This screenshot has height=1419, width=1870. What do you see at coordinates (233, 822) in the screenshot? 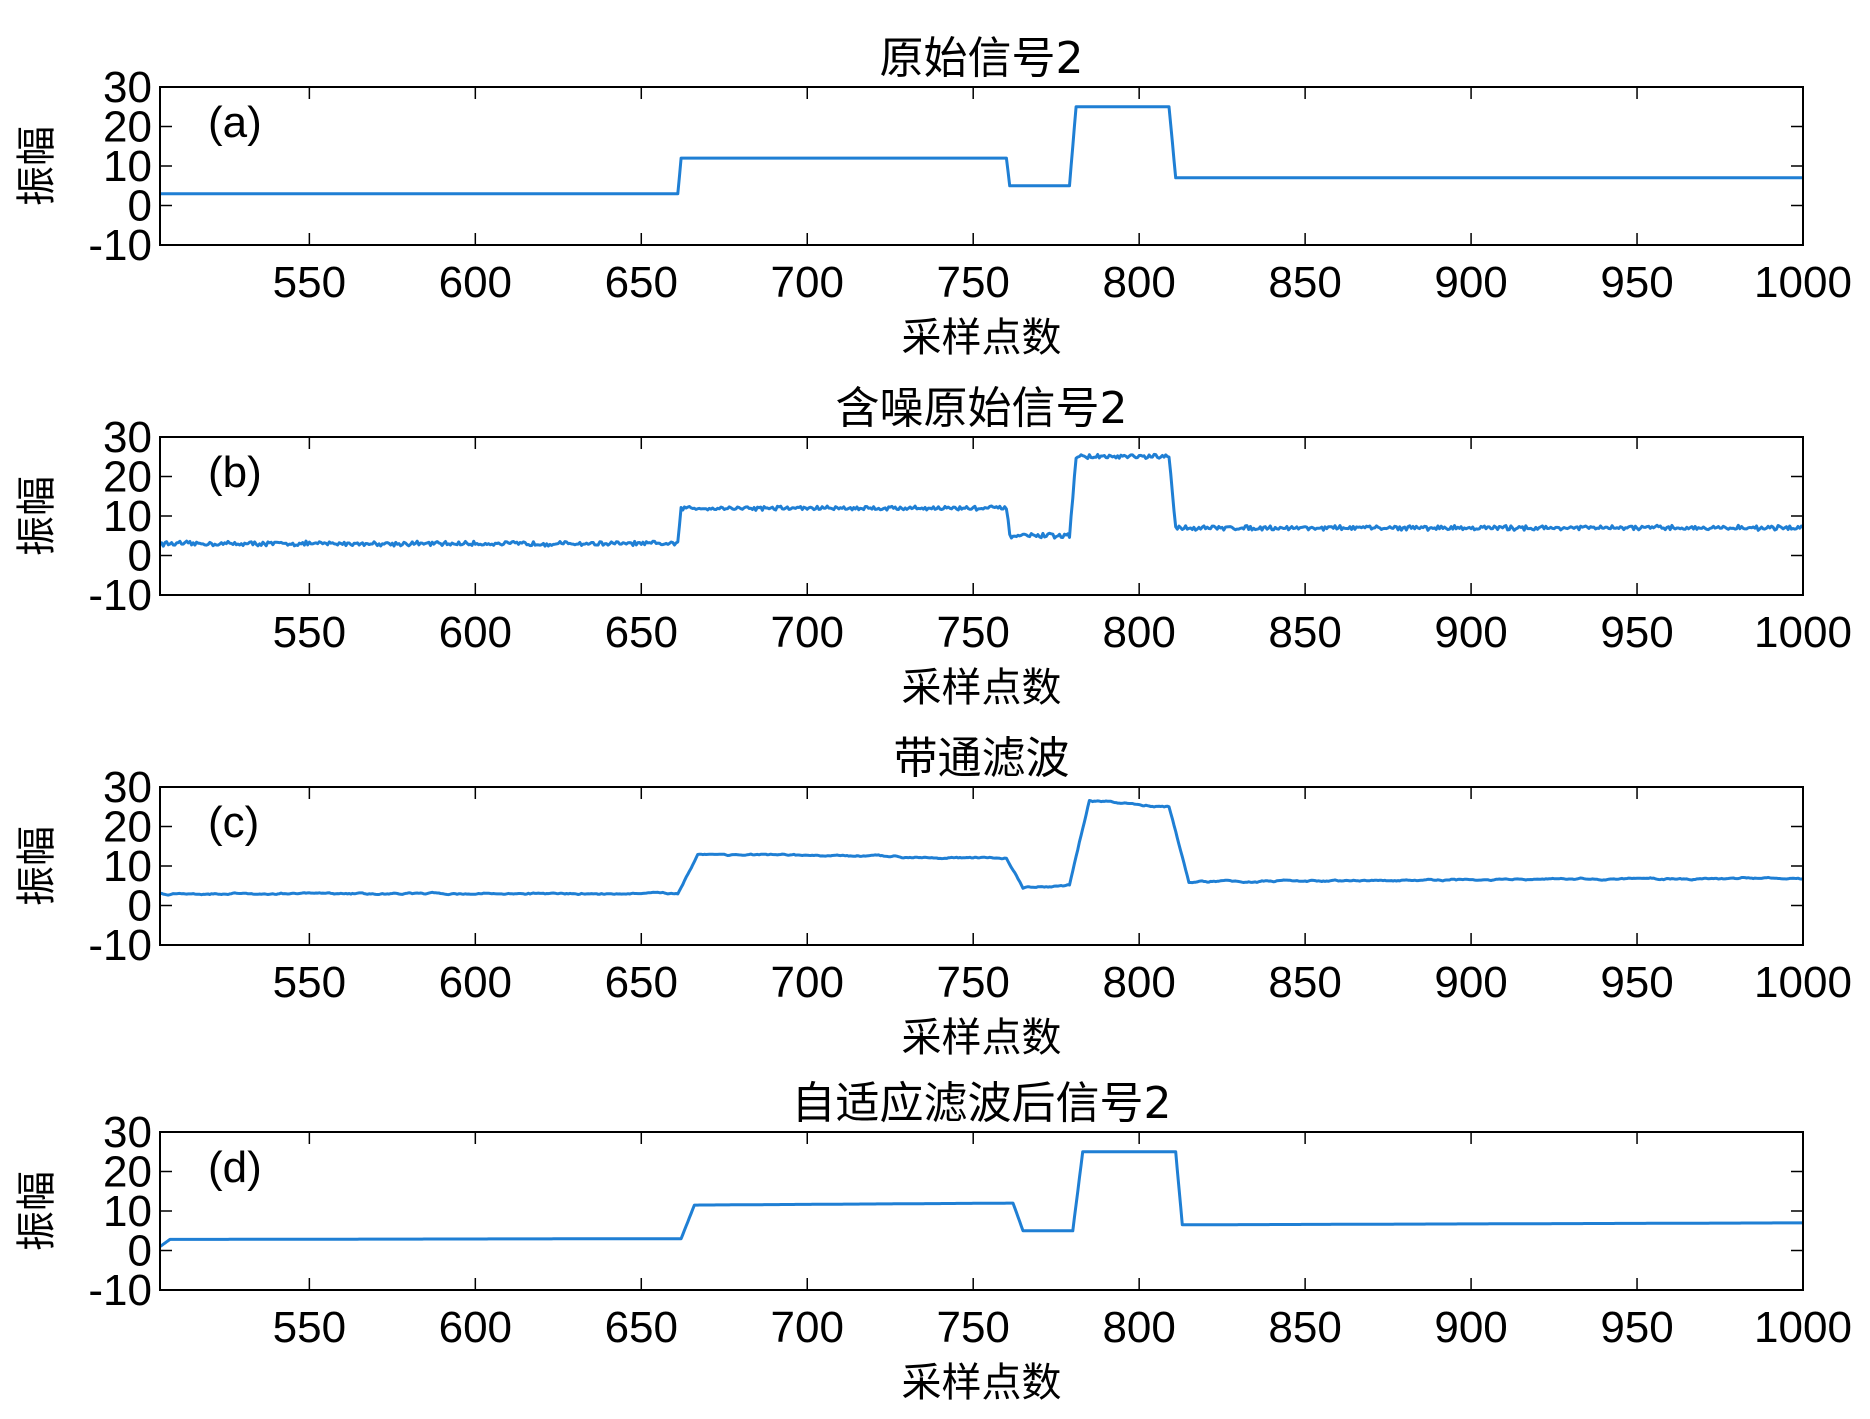
I see `panel-label: (c)` at bounding box center [233, 822].